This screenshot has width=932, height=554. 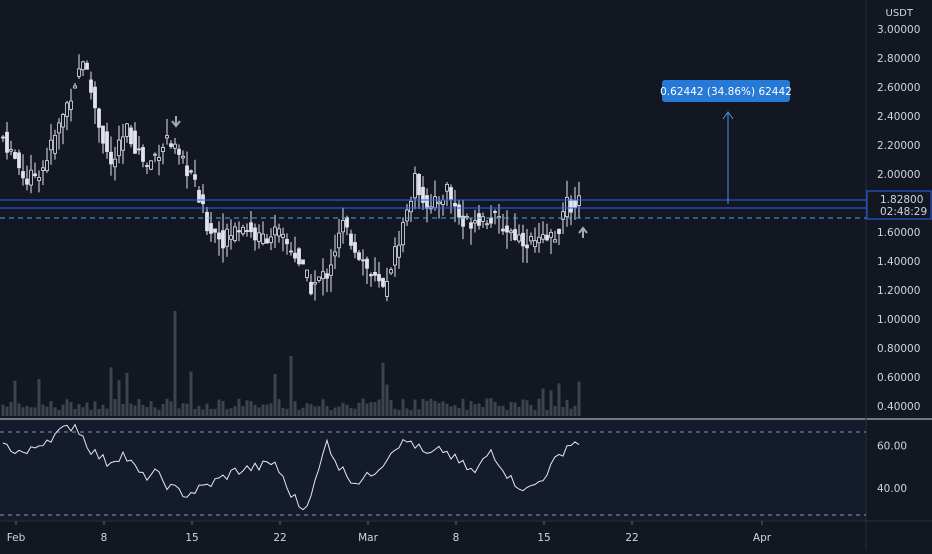 I want to click on time-tick-label: 22, so click(x=279, y=538).